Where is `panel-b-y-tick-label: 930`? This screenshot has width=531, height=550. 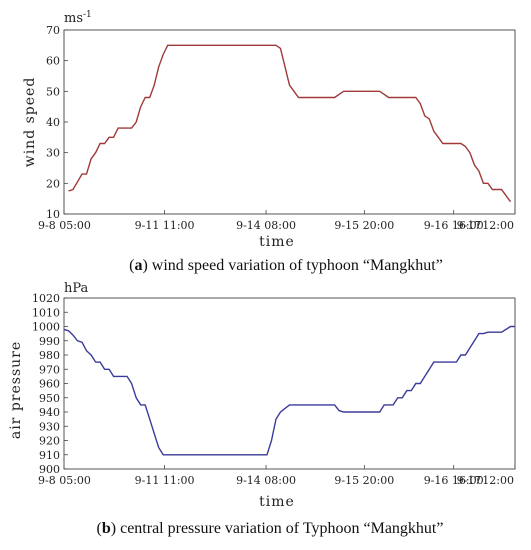
panel-b-y-tick-label: 930 is located at coordinates (49, 426).